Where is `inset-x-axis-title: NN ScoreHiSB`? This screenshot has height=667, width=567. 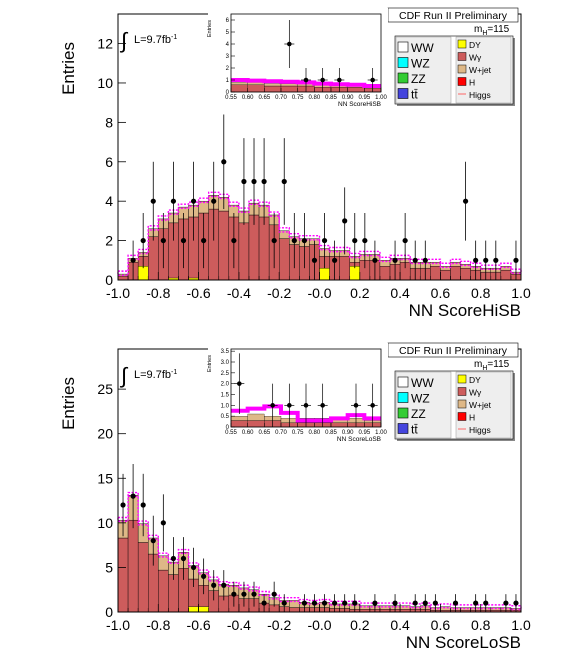
inset-x-axis-title: NN ScoreHiSB is located at coordinates (359, 104).